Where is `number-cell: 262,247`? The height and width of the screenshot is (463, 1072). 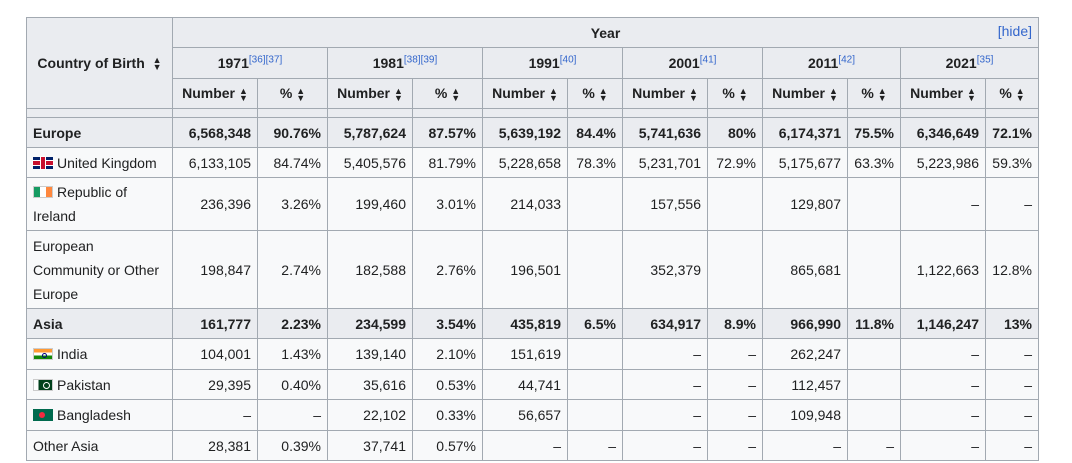
number-cell: 262,247 is located at coordinates (805, 354).